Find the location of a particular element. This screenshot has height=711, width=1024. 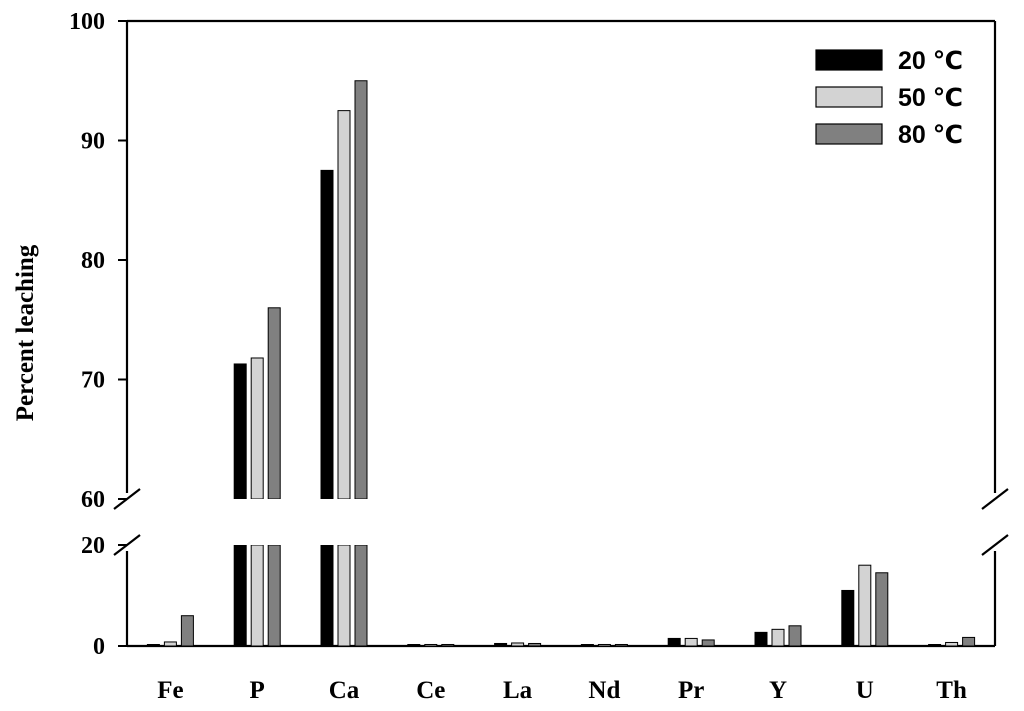

x-tick-label: Fe is located at coordinates (170, 690).